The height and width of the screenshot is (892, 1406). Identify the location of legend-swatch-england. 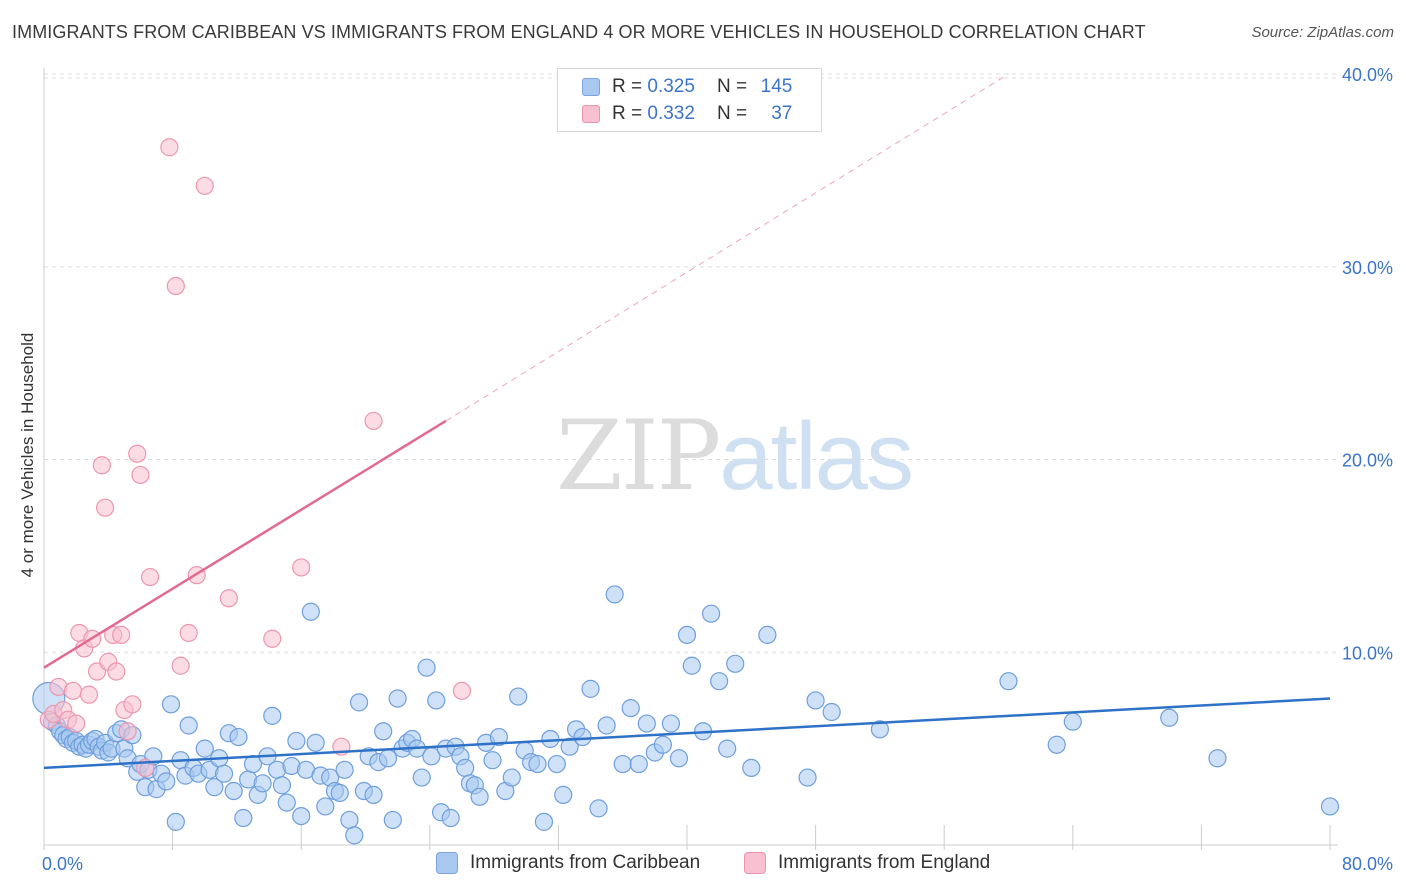
(591, 114).